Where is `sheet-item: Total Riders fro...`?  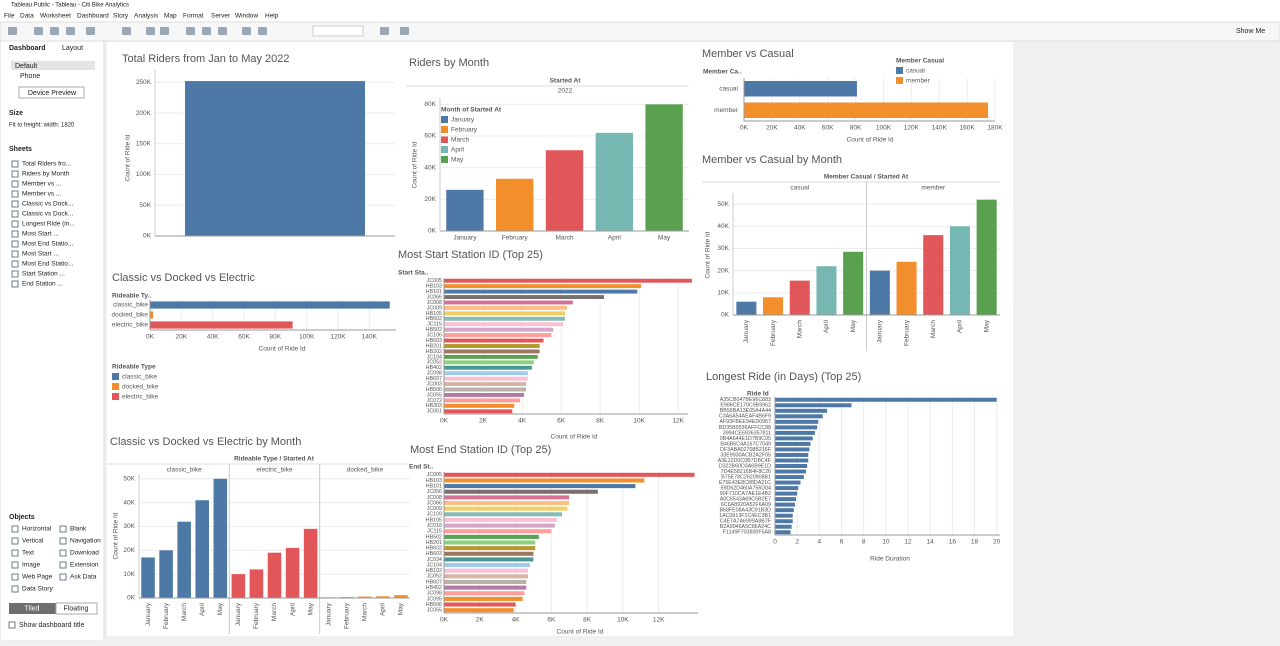 sheet-item: Total Riders fro... is located at coordinates (46, 164).